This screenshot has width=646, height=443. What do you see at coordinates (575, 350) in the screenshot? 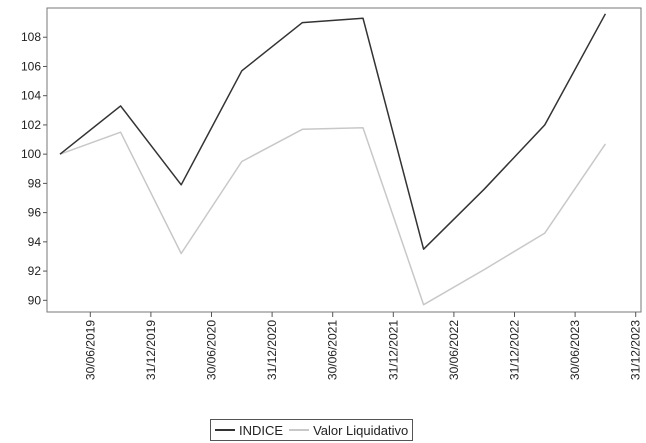
I see `x-tick-label: 30/06/2023` at bounding box center [575, 350].